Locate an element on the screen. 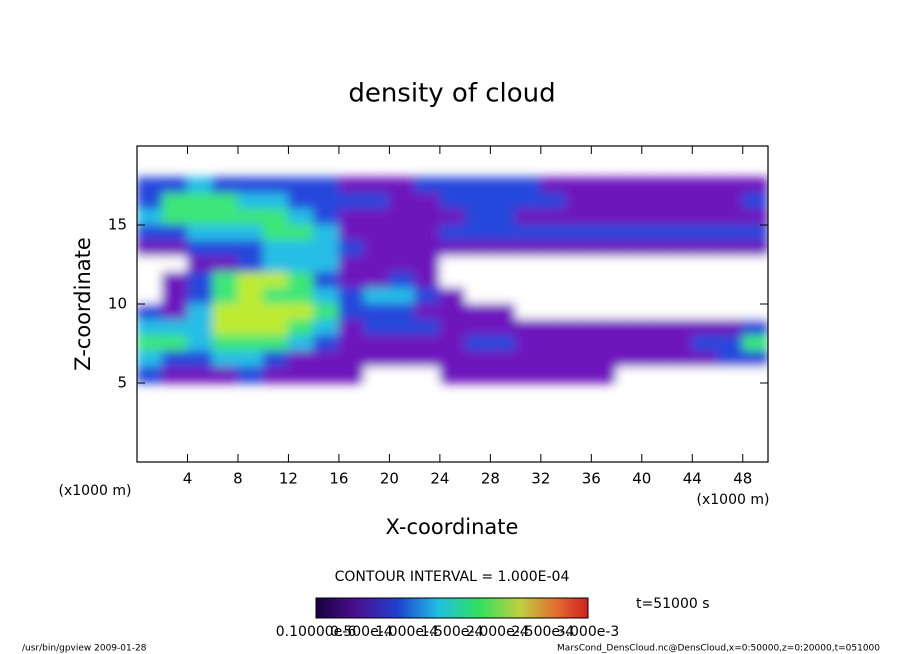 The width and height of the screenshot is (904, 654). x-tick-label: 16 is located at coordinates (338, 479).